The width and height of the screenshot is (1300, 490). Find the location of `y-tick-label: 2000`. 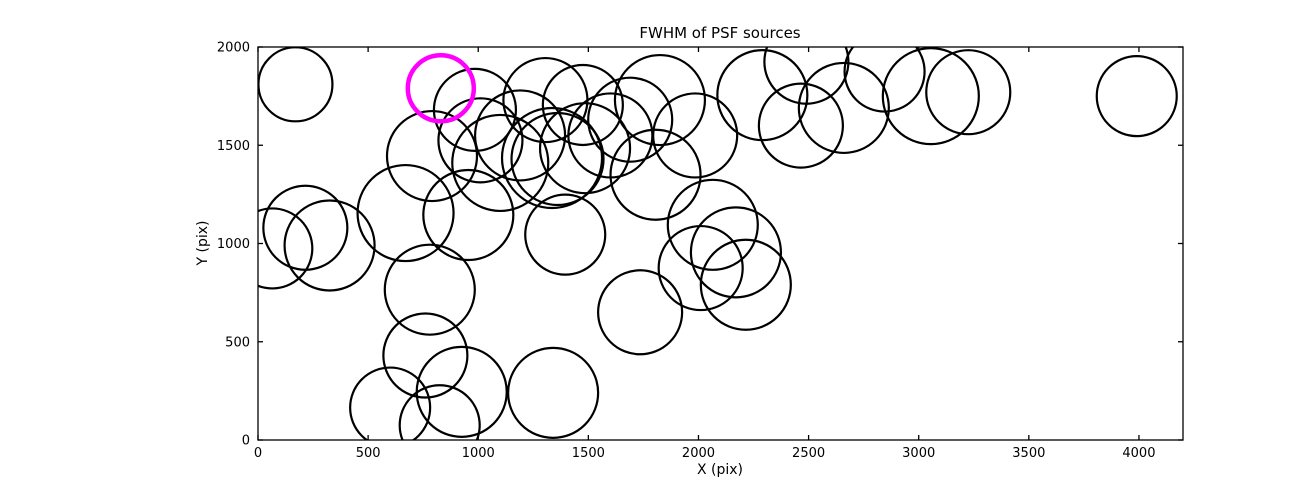

y-tick-label: 2000 is located at coordinates (233, 48).